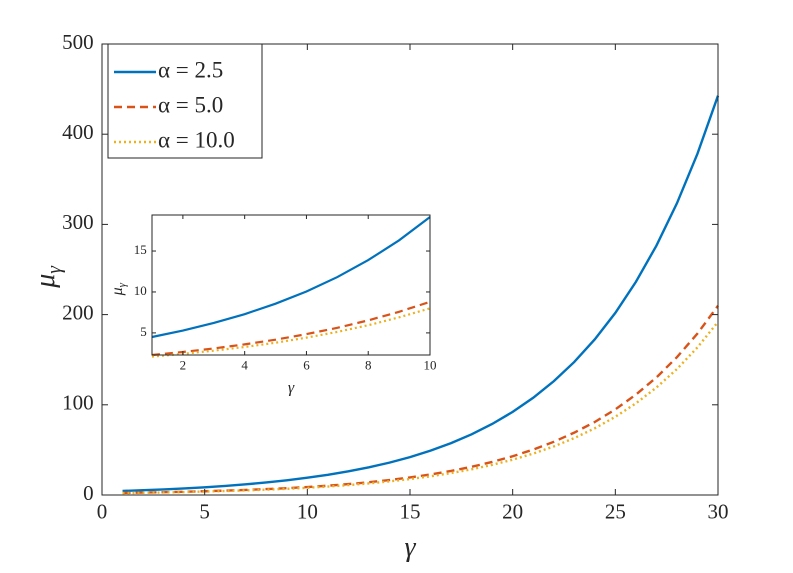  Describe the element at coordinates (78, 132) in the screenshot. I see `y-tick-label: 400` at that location.